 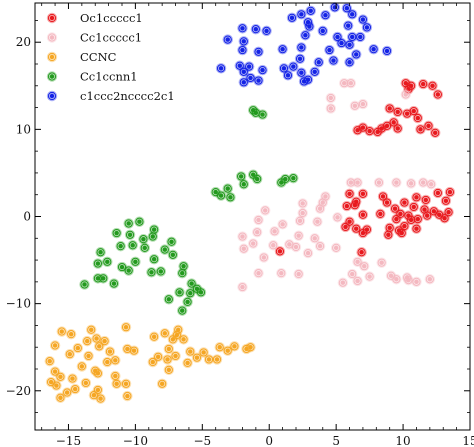 I want to click on legend-marker, so click(x=52, y=18).